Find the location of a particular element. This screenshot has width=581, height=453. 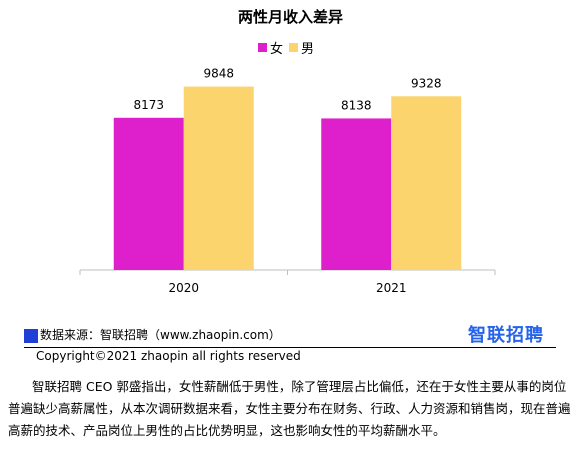

legend-item-male: 男 is located at coordinates (301, 47).